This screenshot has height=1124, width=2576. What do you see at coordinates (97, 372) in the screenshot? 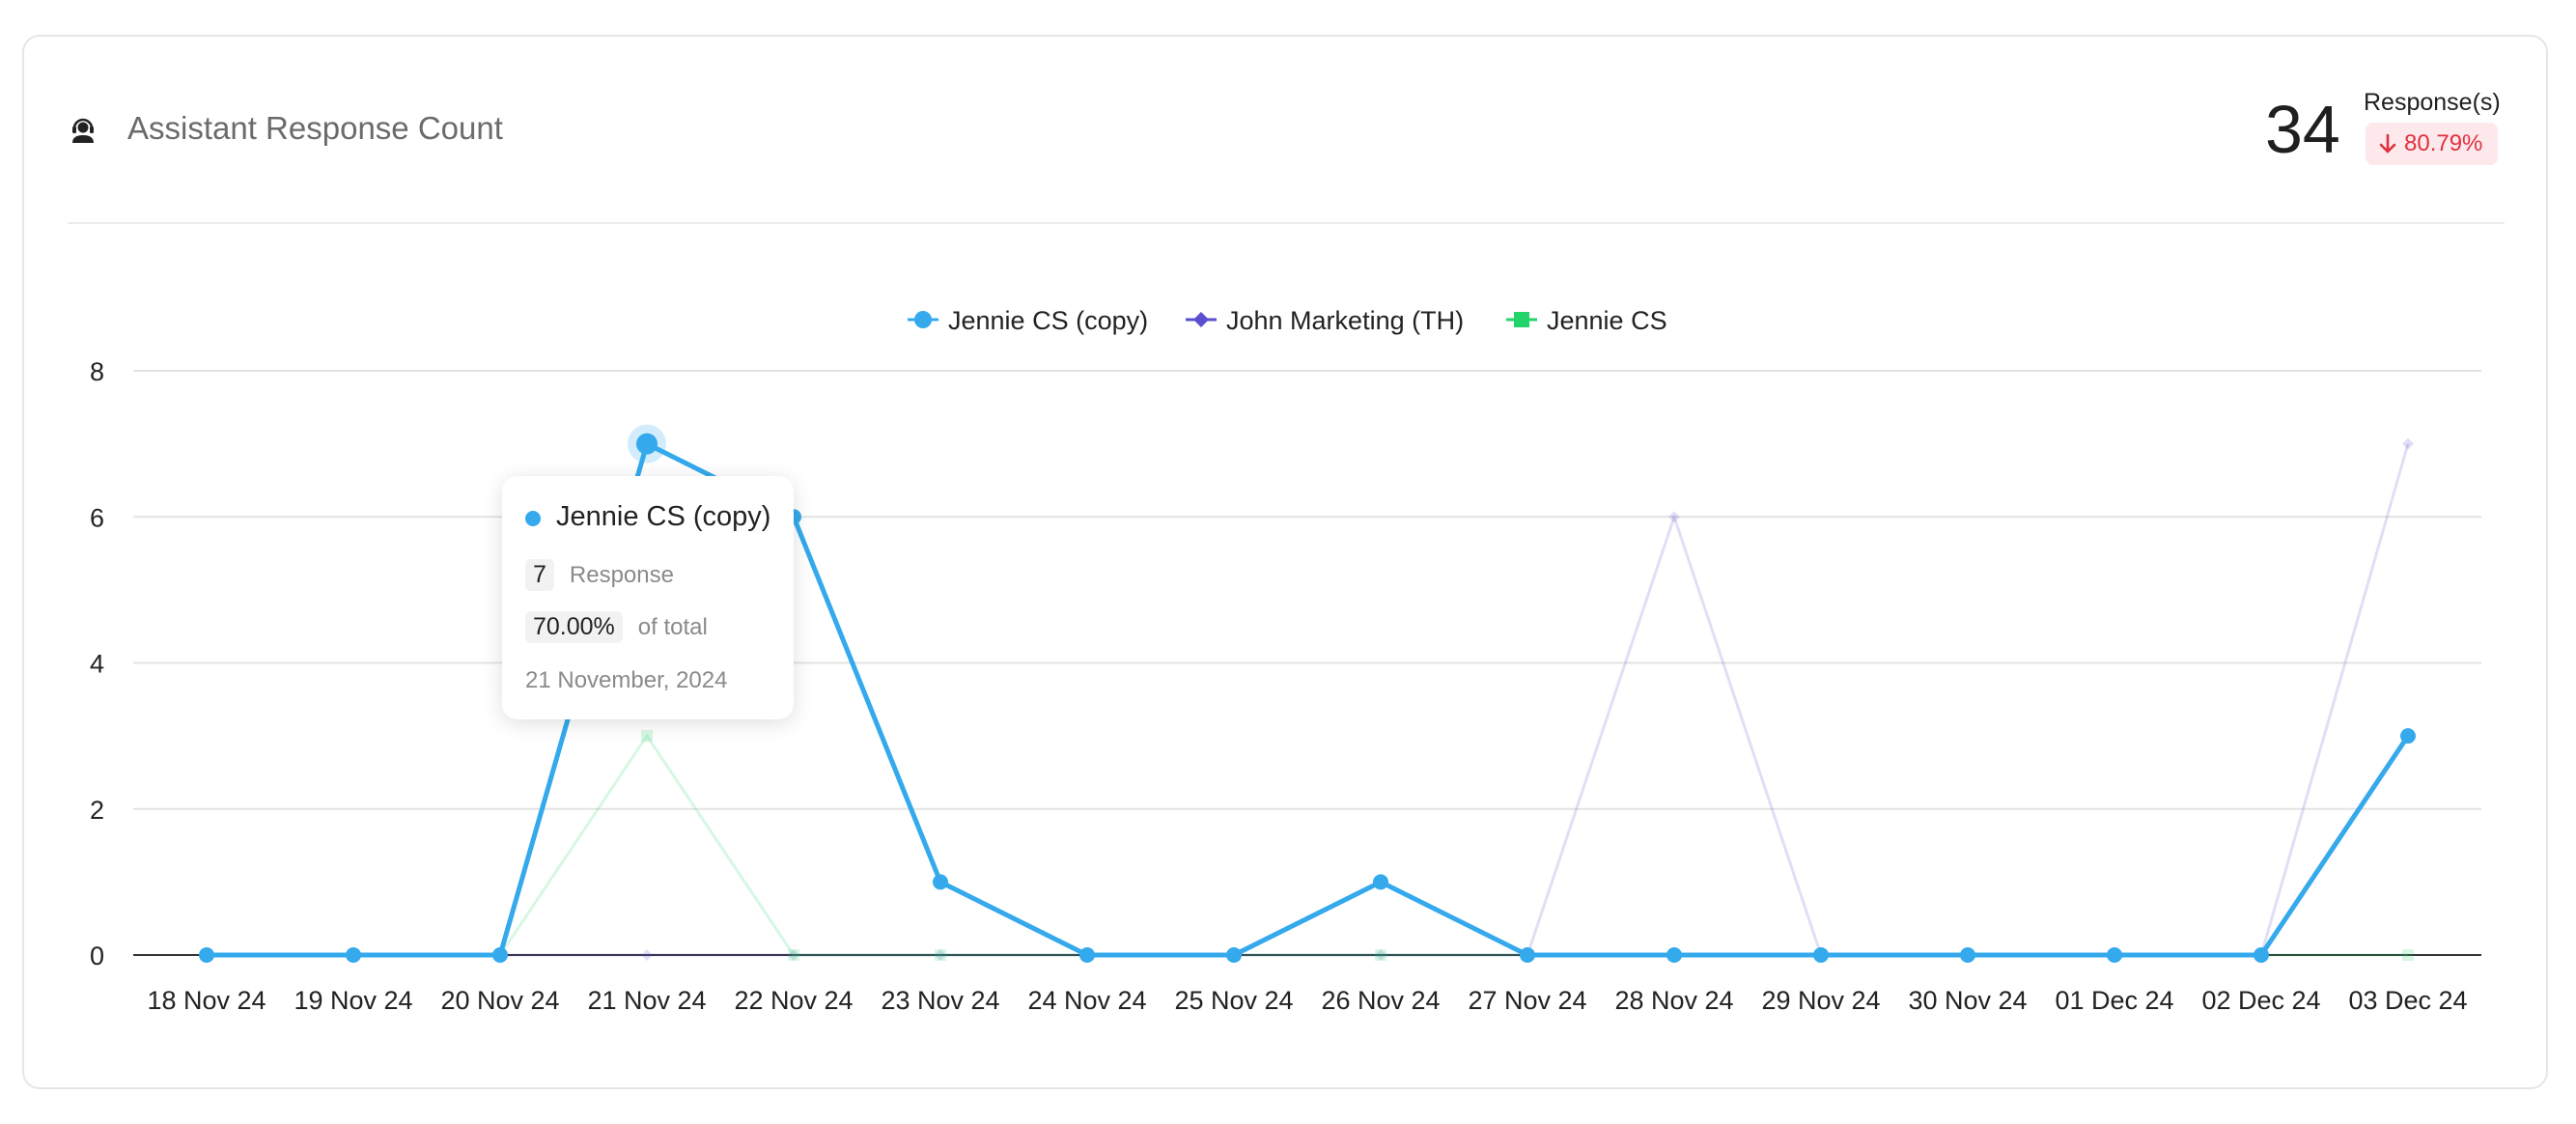
I see `y-tick-label: 8` at bounding box center [97, 372].